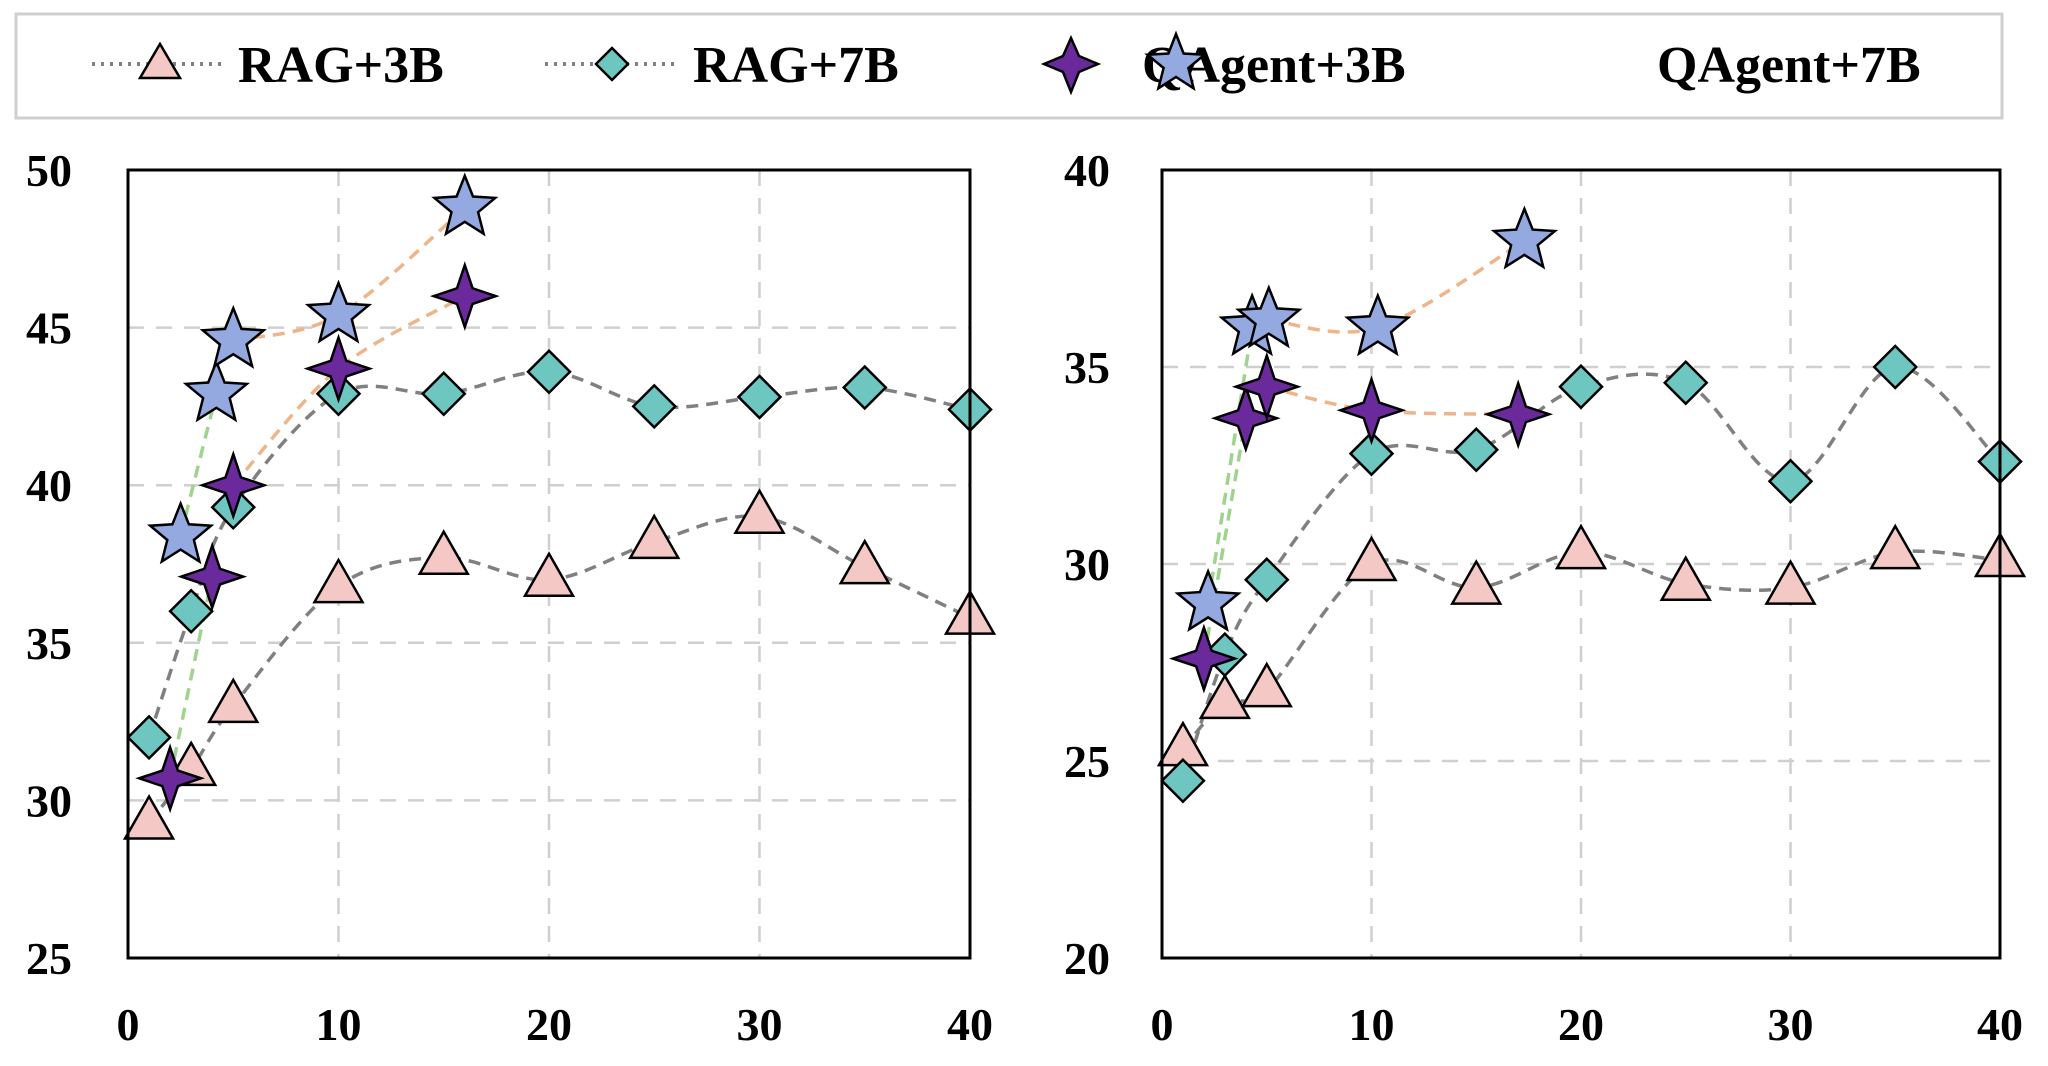 The image size is (2048, 1066). What do you see at coordinates (1071, 65) in the screenshot?
I see `four-point-star-icon` at bounding box center [1071, 65].